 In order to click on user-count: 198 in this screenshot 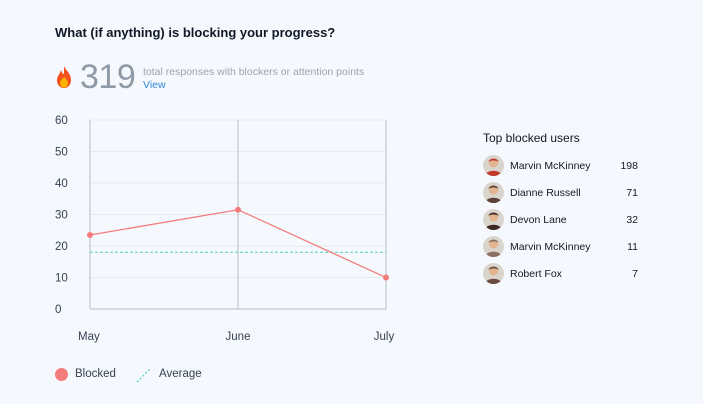, I will do `click(629, 166)`.